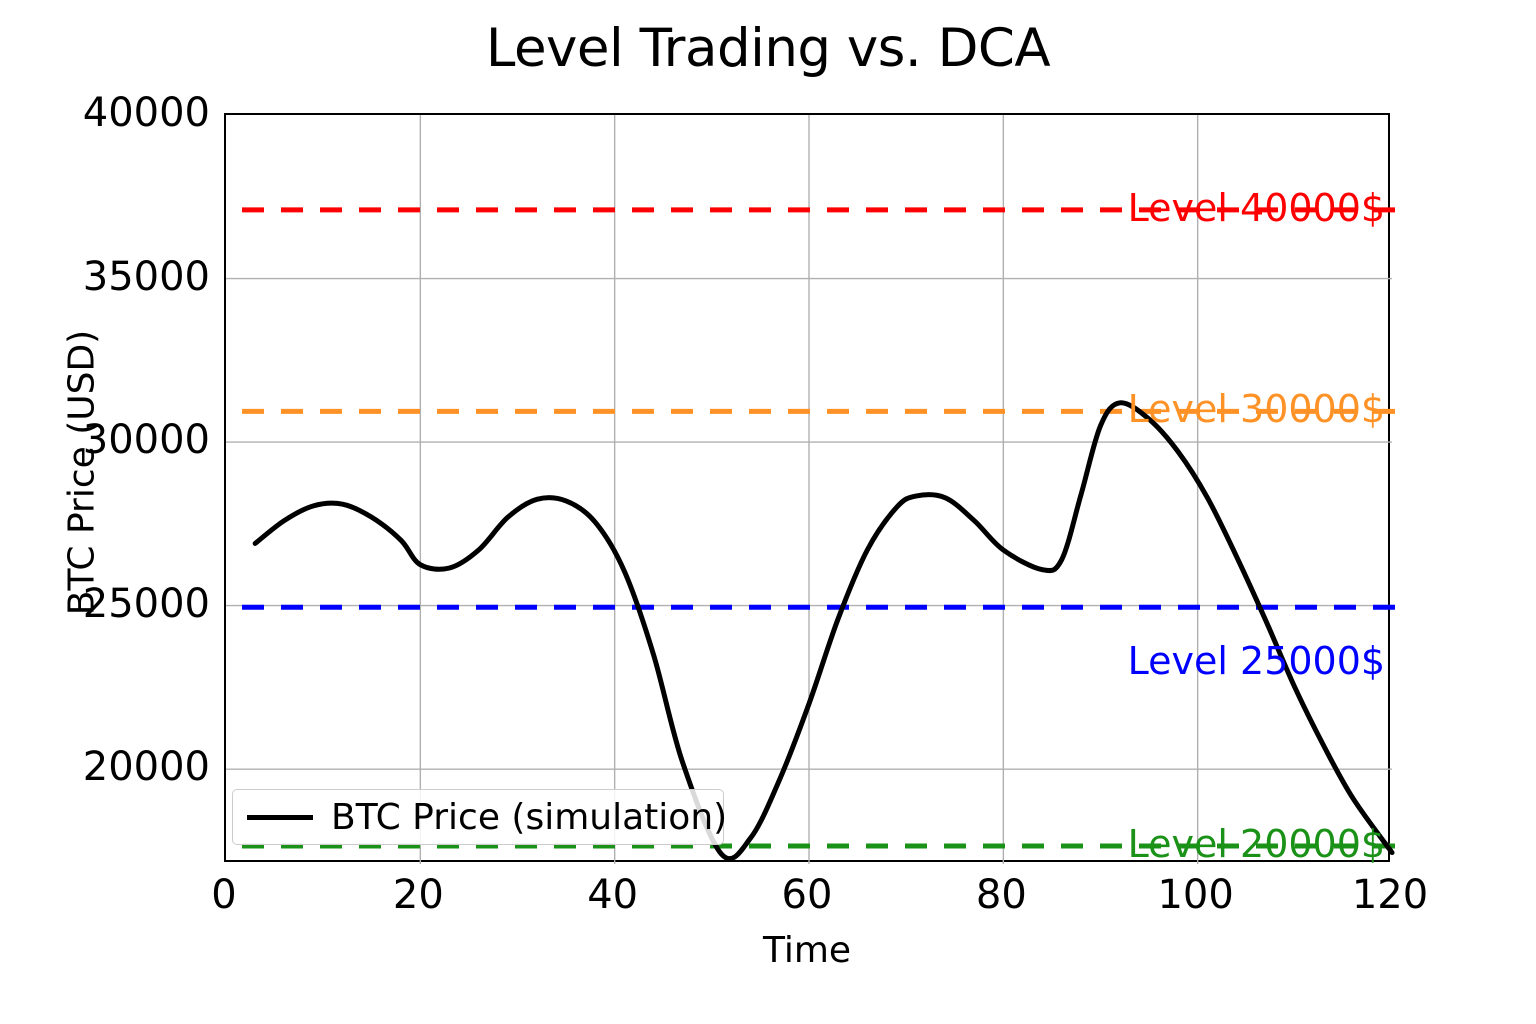  I want to click on y-tick-label: 25000, so click(146, 603).